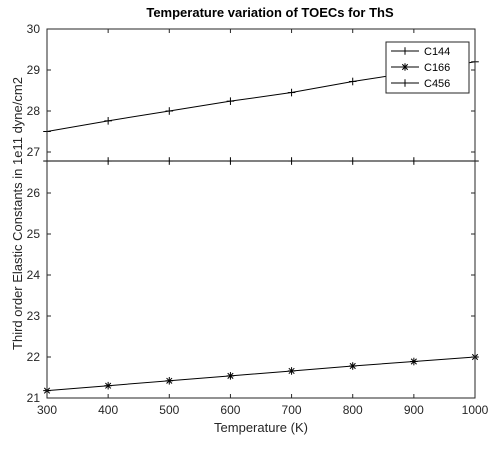 The image size is (488, 450). What do you see at coordinates (34, 316) in the screenshot?
I see `y-tick-label: 23` at bounding box center [34, 316].